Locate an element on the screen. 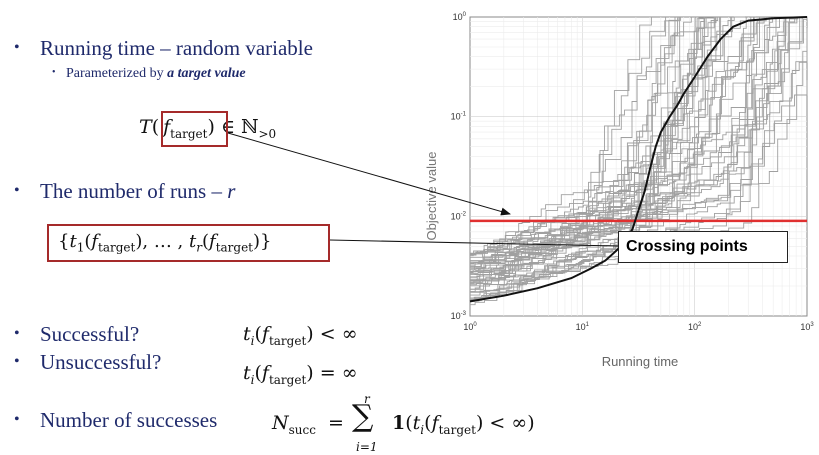 This screenshot has width=819, height=455. y-tick-labels: 10⁻³ 10⁻² 10⁻¹ 100 is located at coordinates (459, 166).